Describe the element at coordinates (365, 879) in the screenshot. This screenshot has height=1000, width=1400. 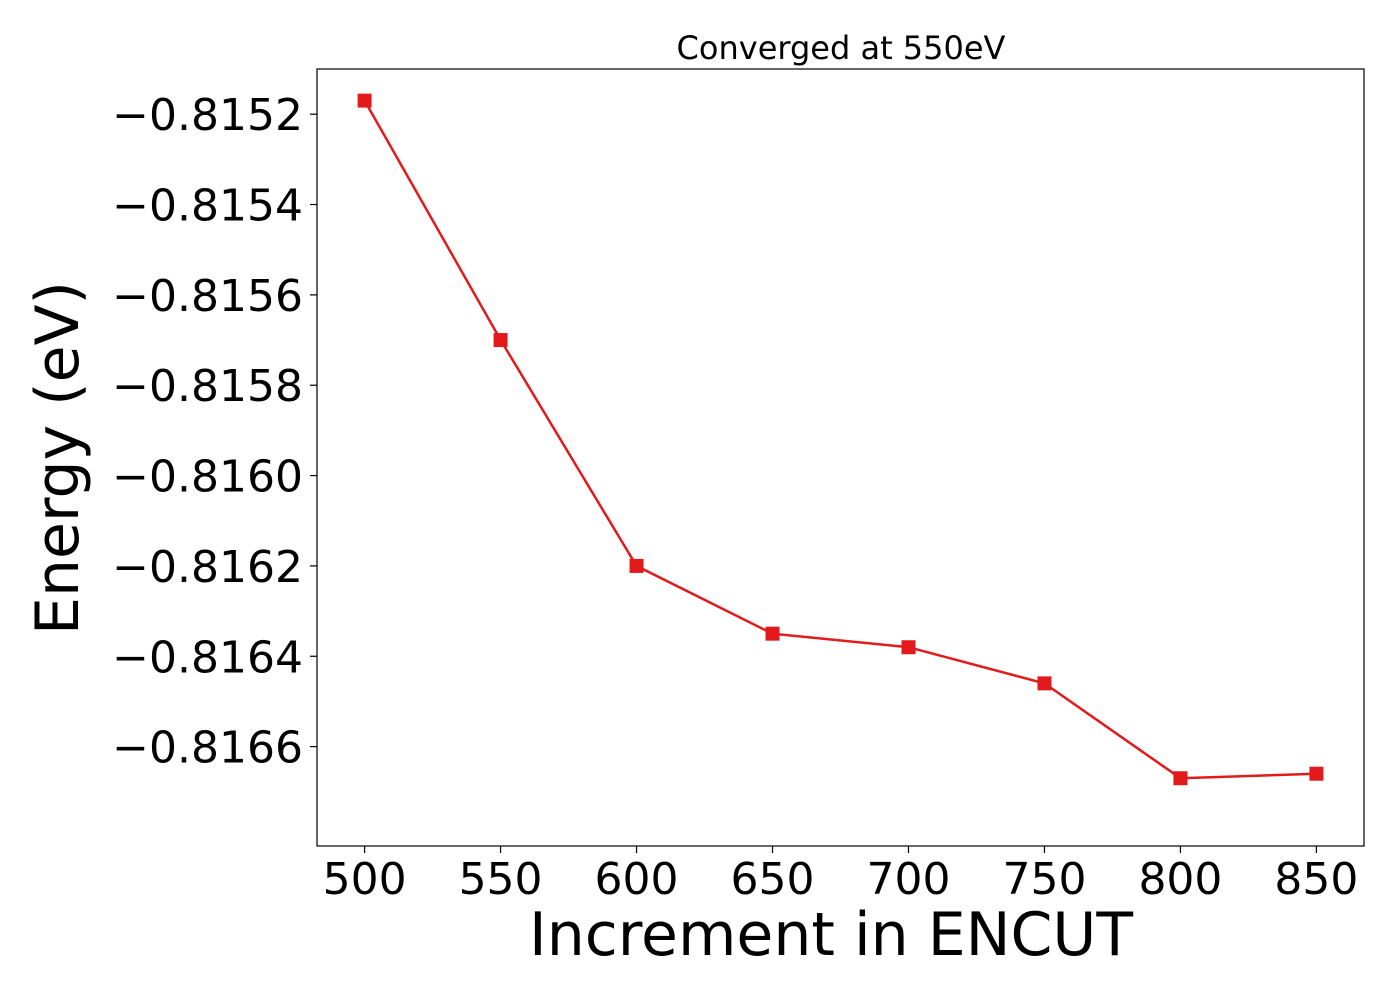
I see `x-tick-label: 500` at that location.